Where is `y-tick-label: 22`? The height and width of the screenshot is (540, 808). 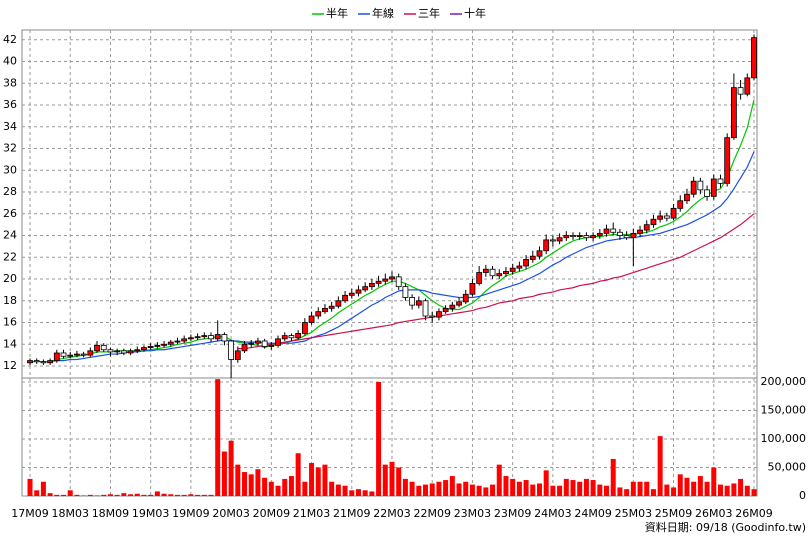
y-tick-label: 22 is located at coordinates (10, 256).